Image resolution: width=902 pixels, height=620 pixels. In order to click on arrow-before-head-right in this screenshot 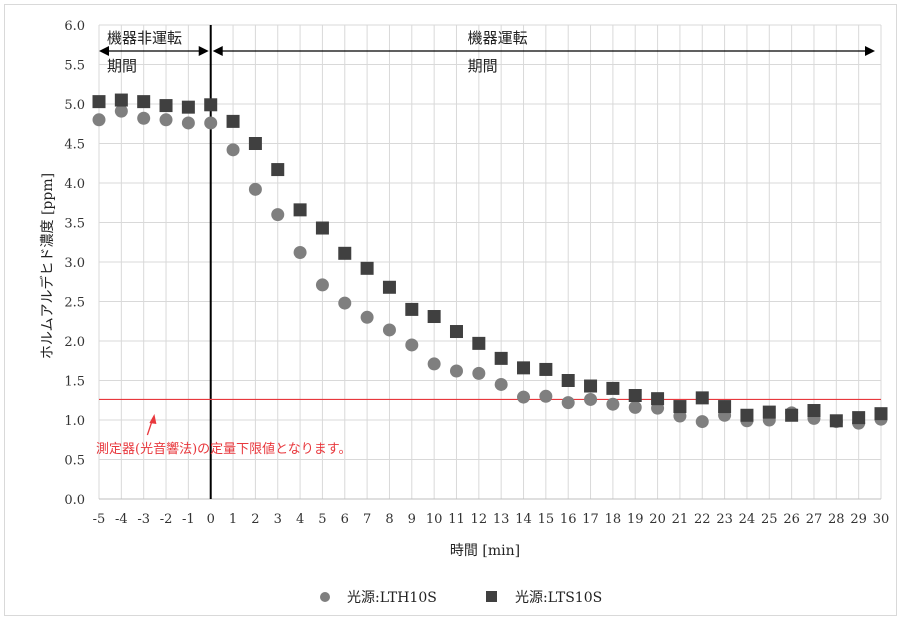, I will do `click(203, 51)`.